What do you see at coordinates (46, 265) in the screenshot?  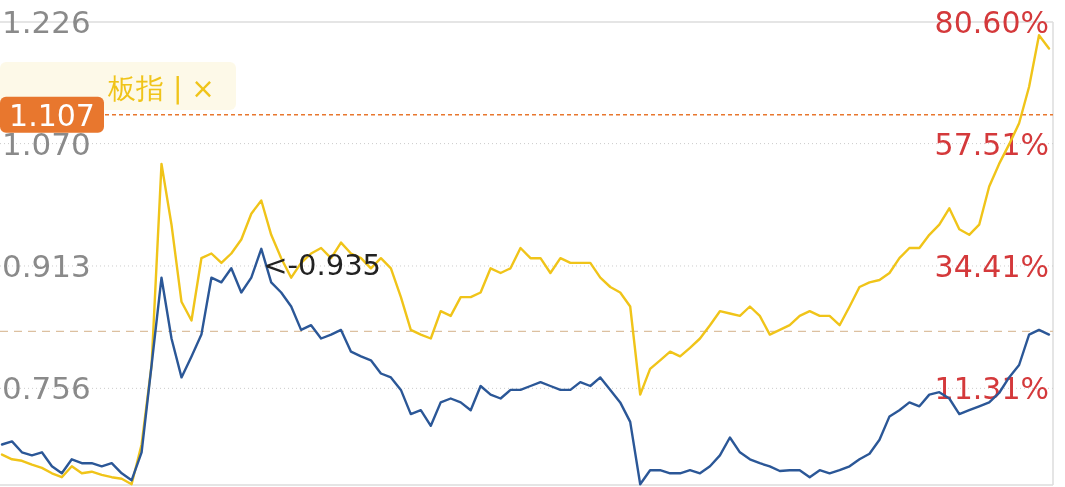 I see `y-tick-label: 0.913` at bounding box center [46, 265].